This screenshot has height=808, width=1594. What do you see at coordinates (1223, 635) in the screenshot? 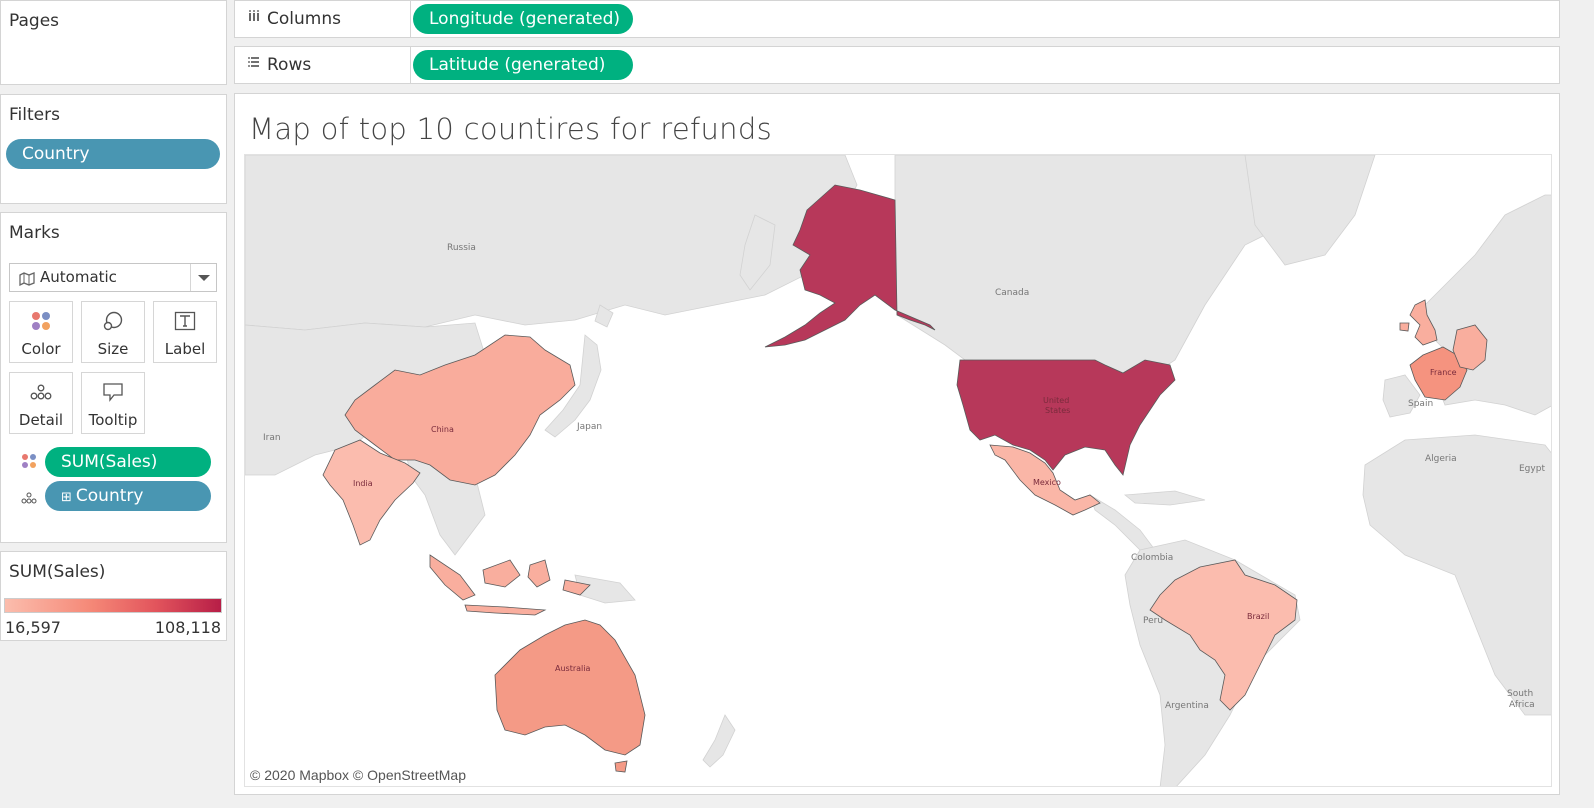
I see `country-brazil` at bounding box center [1223, 635].